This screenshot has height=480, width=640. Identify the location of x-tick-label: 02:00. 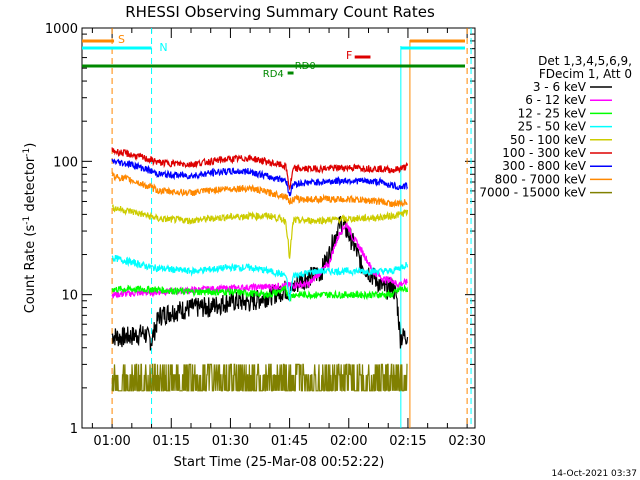
(348, 441).